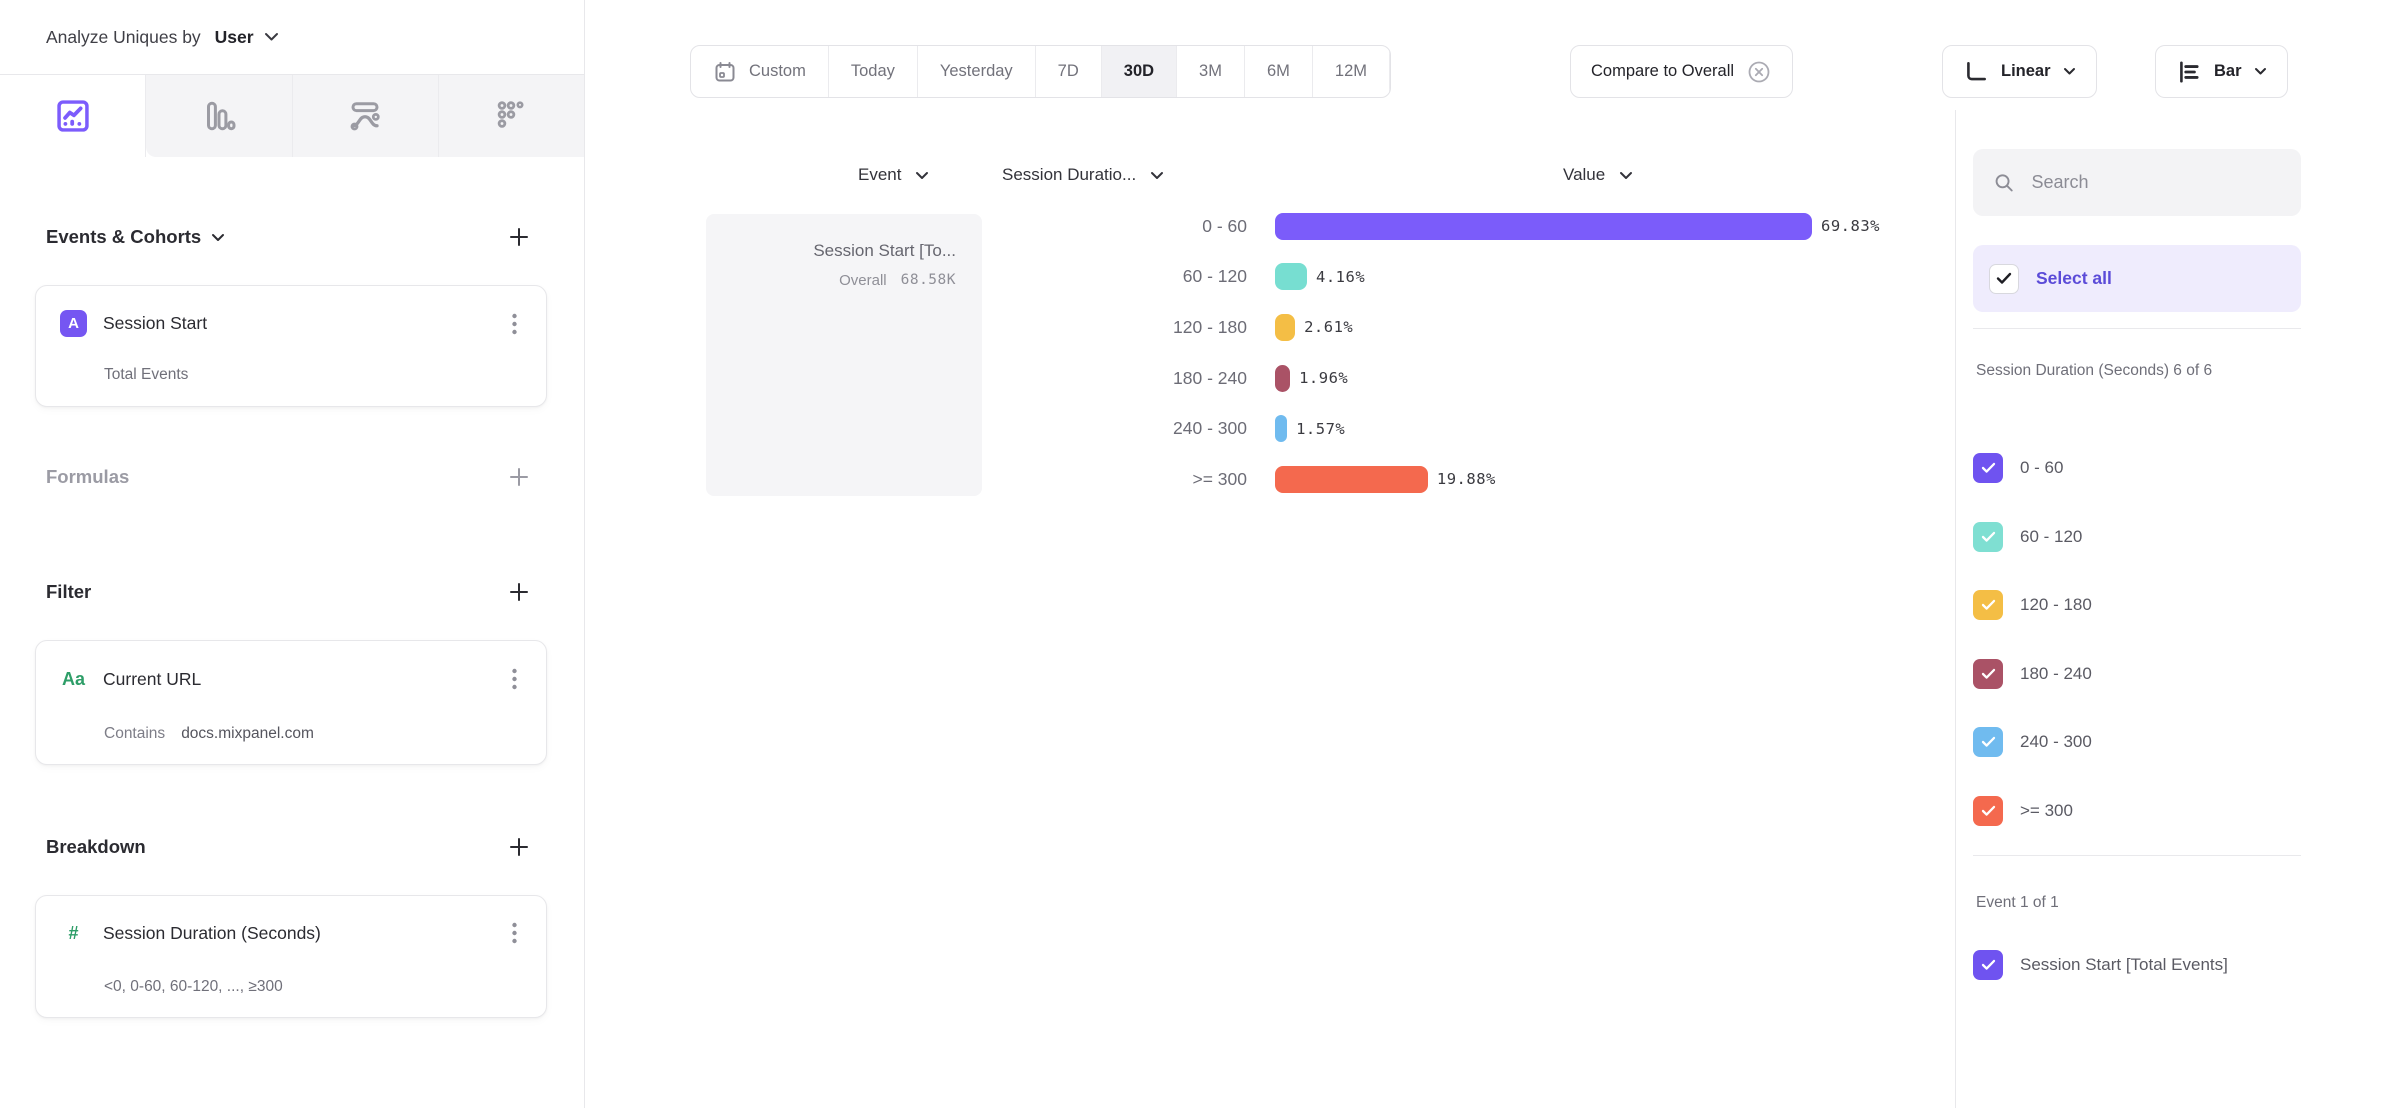 Image resolution: width=2398 pixels, height=1108 pixels. I want to click on legend-search, so click(2137, 182).